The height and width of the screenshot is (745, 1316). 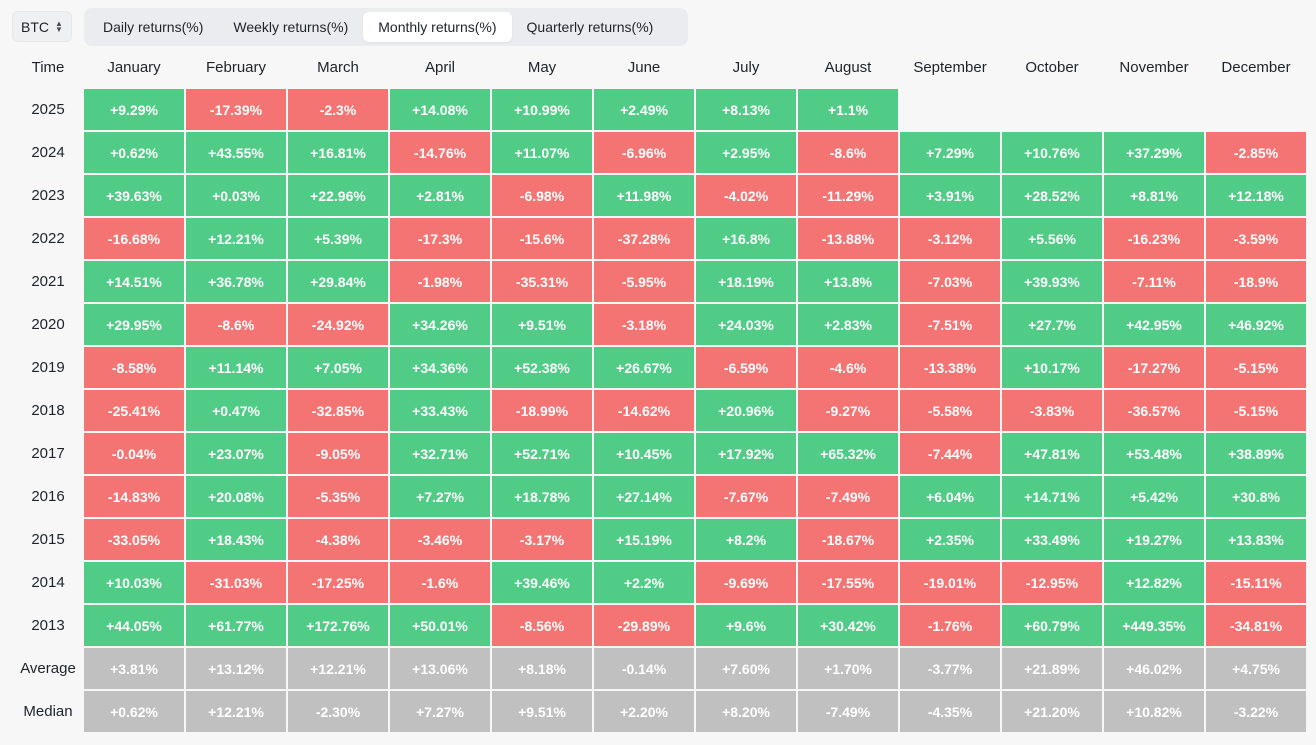 What do you see at coordinates (1052, 496) in the screenshot?
I see `return-cell: +14.71%` at bounding box center [1052, 496].